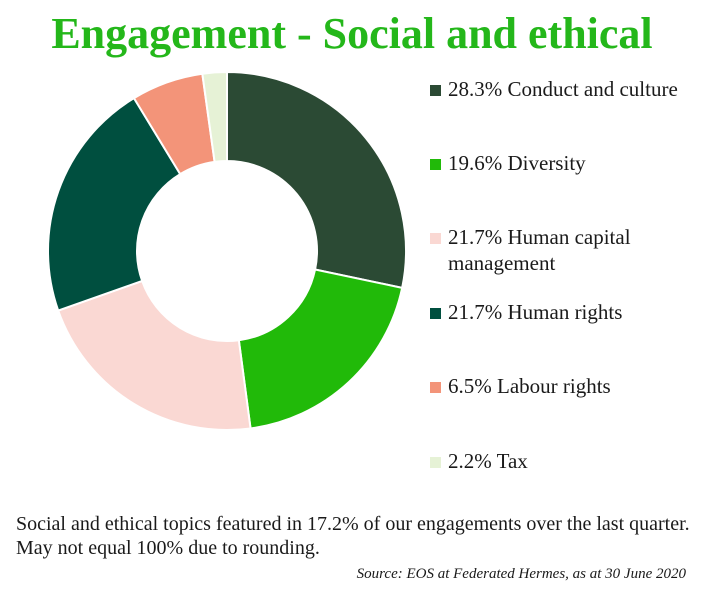 This screenshot has width=704, height=595. I want to click on legend-item-human-capital-management: 21.7% Human capital management, so click(540, 250).